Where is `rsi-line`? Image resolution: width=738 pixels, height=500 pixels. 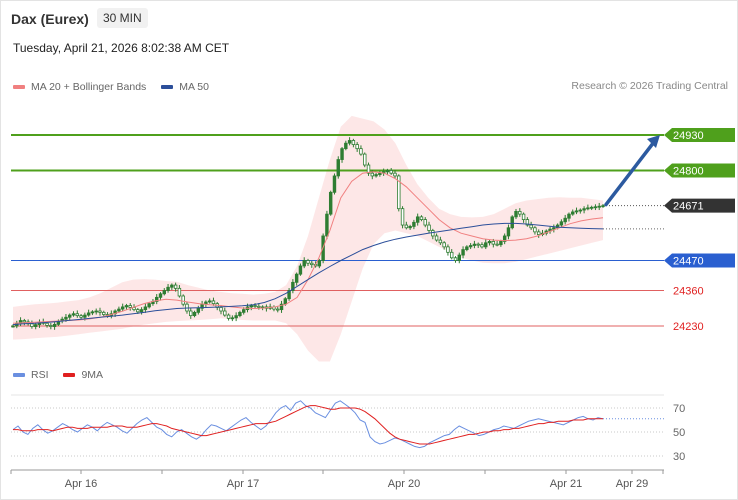 rsi-line is located at coordinates (308, 424).